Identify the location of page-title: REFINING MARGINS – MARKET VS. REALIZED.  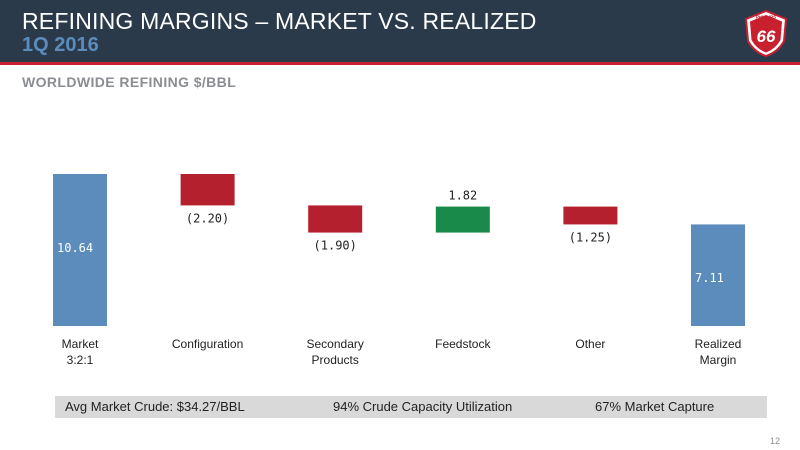
(279, 21).